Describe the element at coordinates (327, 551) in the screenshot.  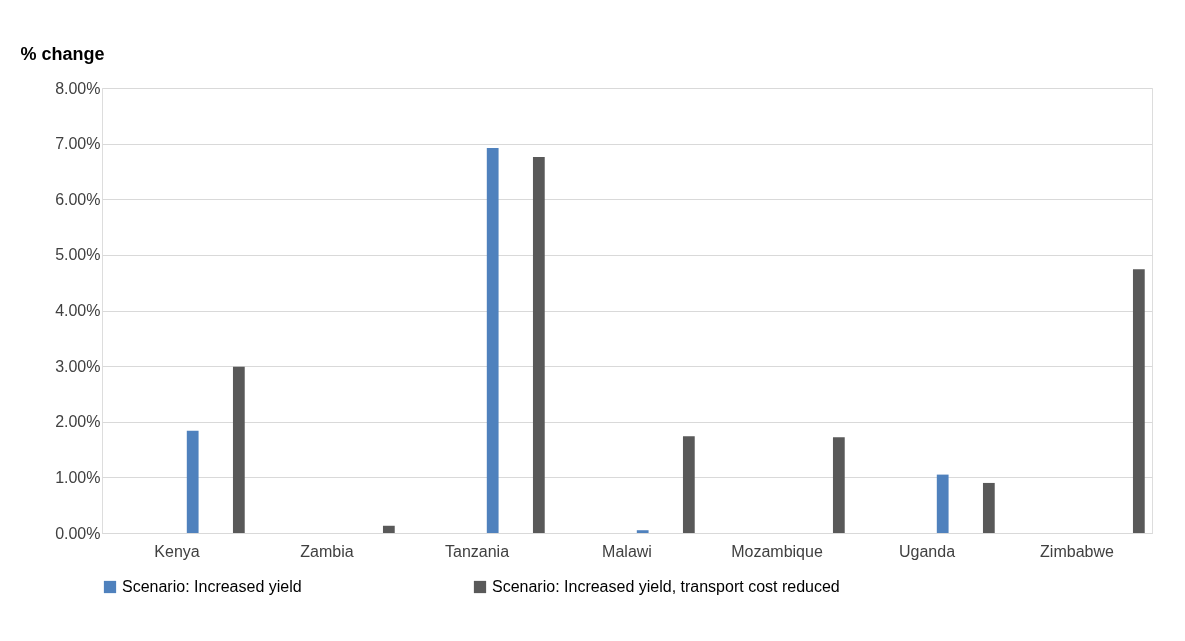
I see `x-tick-label: Zambia` at that location.